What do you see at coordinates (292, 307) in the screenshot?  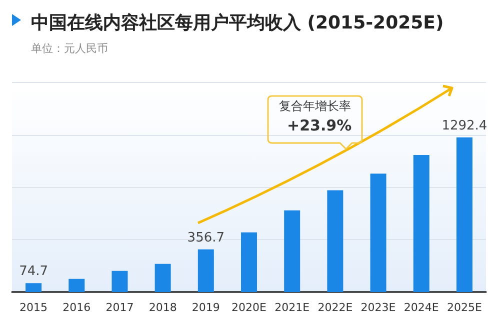 I see `x-tick-label: 2021E` at bounding box center [292, 307].